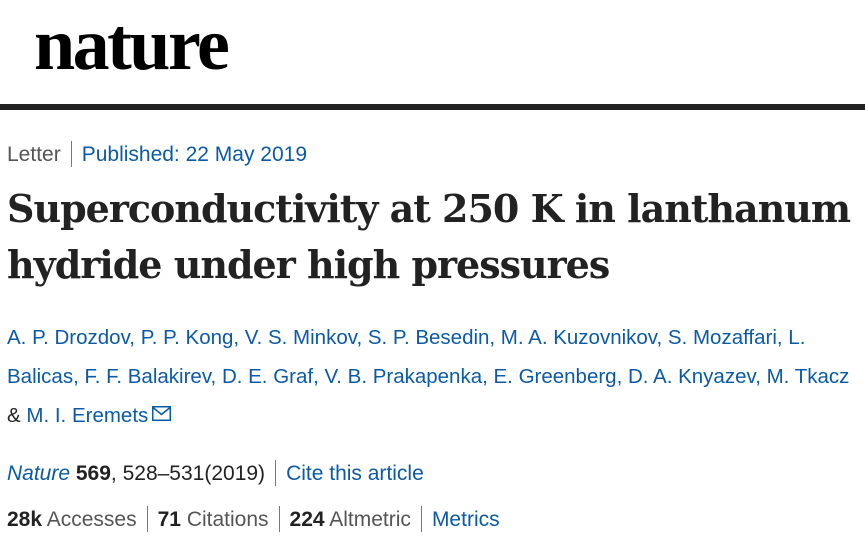 The width and height of the screenshot is (865, 548). What do you see at coordinates (194, 154) in the screenshot?
I see `published-date: Published: 22 May 2019` at bounding box center [194, 154].